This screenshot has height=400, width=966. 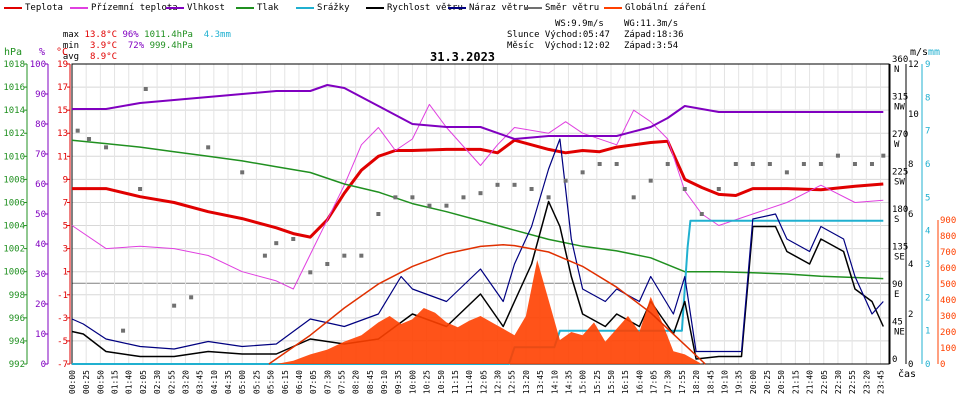 What do you see at coordinates (526, 382) in the screenshot?
I see `x-tick-label: 13:20` at bounding box center [526, 382].